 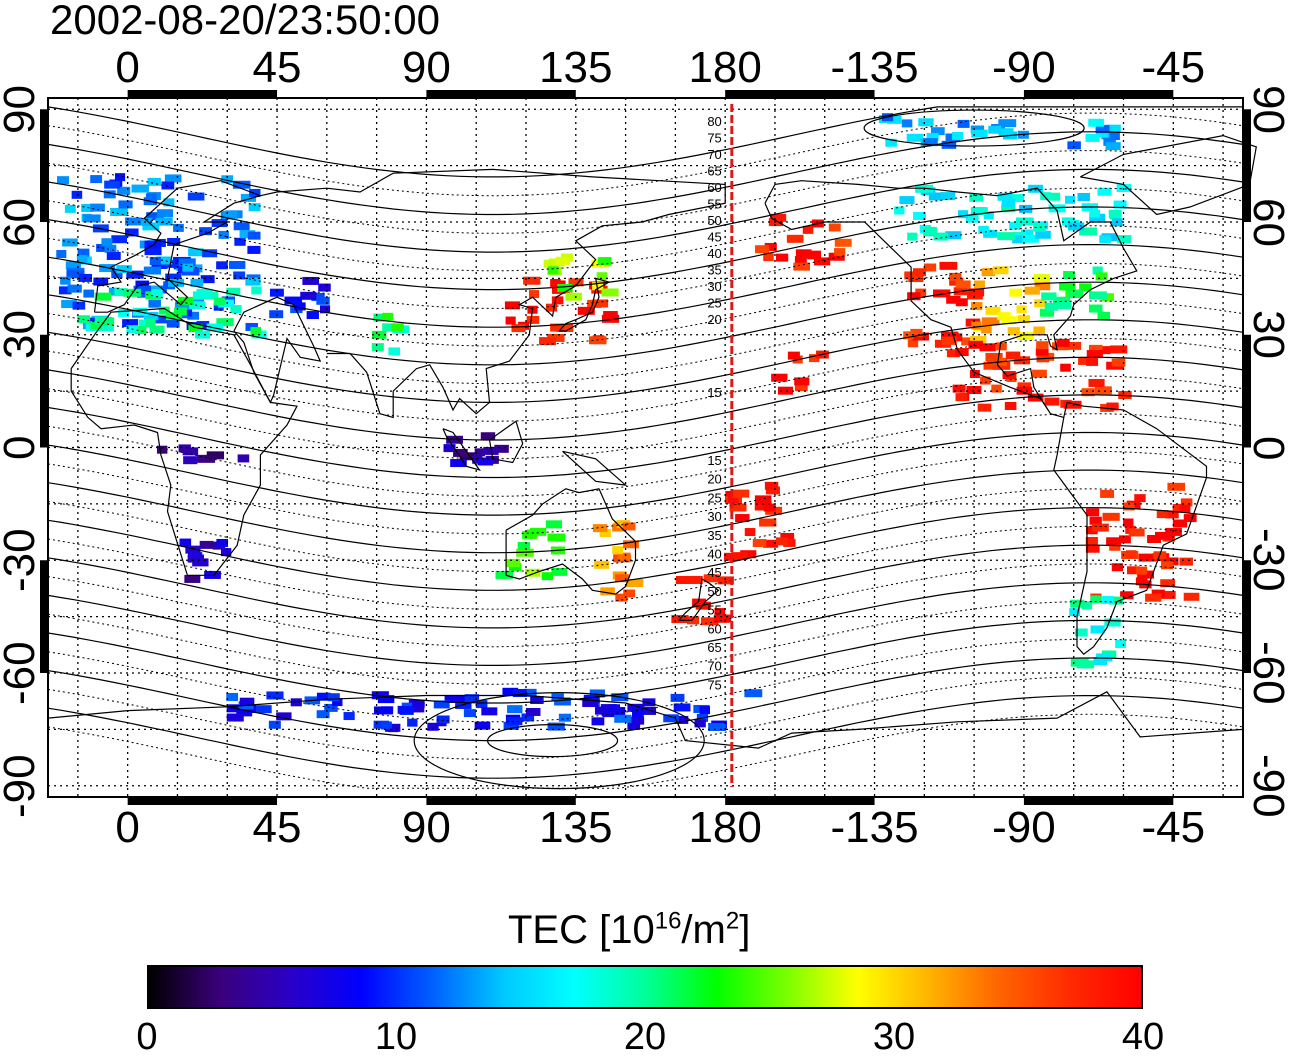 I want to click on colorbar-title-main: TEC [10, so click(x=581, y=930).